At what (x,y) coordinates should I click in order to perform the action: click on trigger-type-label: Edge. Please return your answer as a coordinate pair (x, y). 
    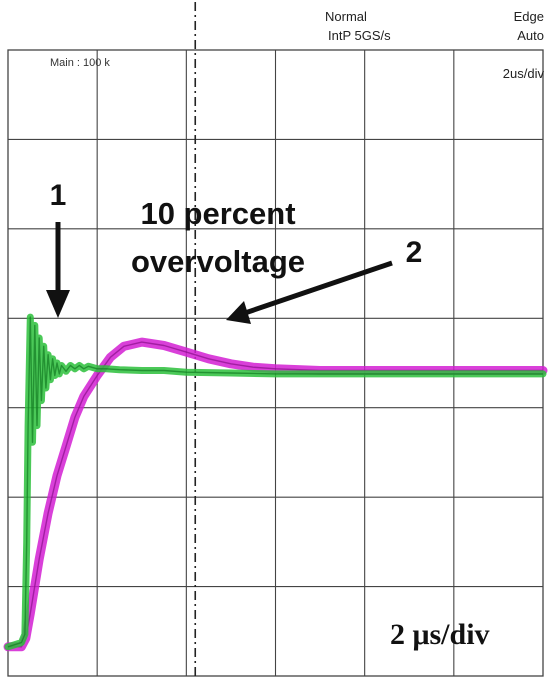
    Looking at the image, I should click on (529, 16).